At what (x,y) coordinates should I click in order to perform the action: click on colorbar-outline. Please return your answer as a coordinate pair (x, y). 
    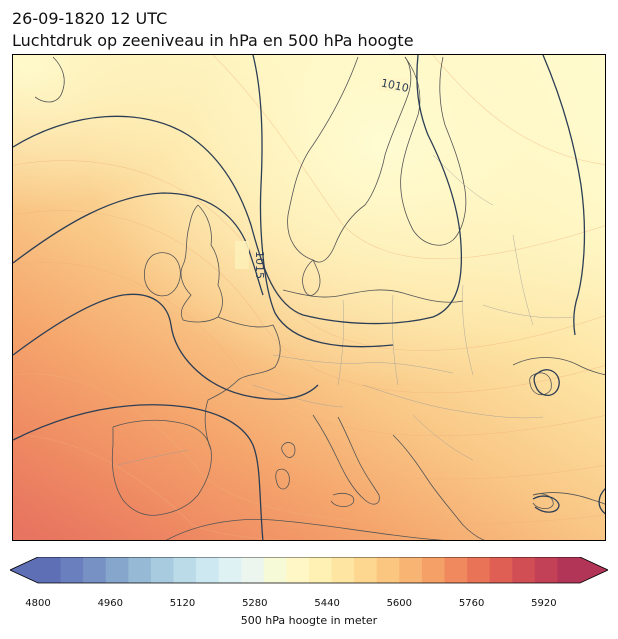
    Looking at the image, I should click on (309, 570).